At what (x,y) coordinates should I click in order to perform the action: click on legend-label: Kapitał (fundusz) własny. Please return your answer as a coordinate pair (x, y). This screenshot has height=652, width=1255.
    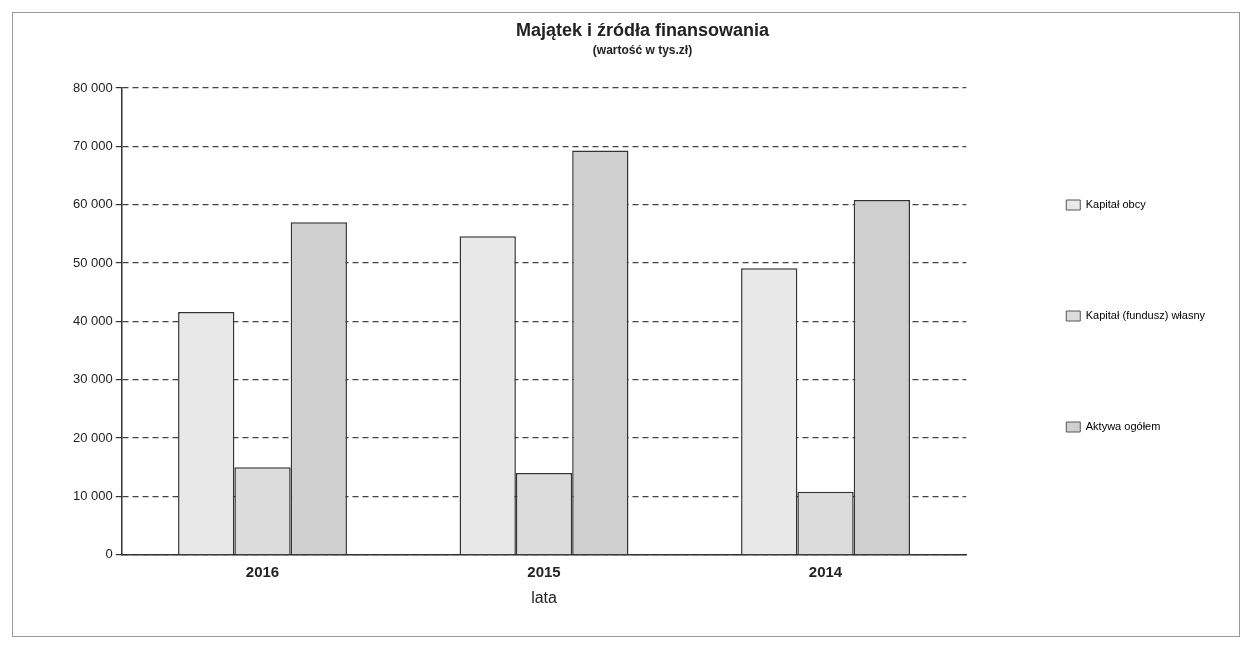
    Looking at the image, I should click on (1145, 315).